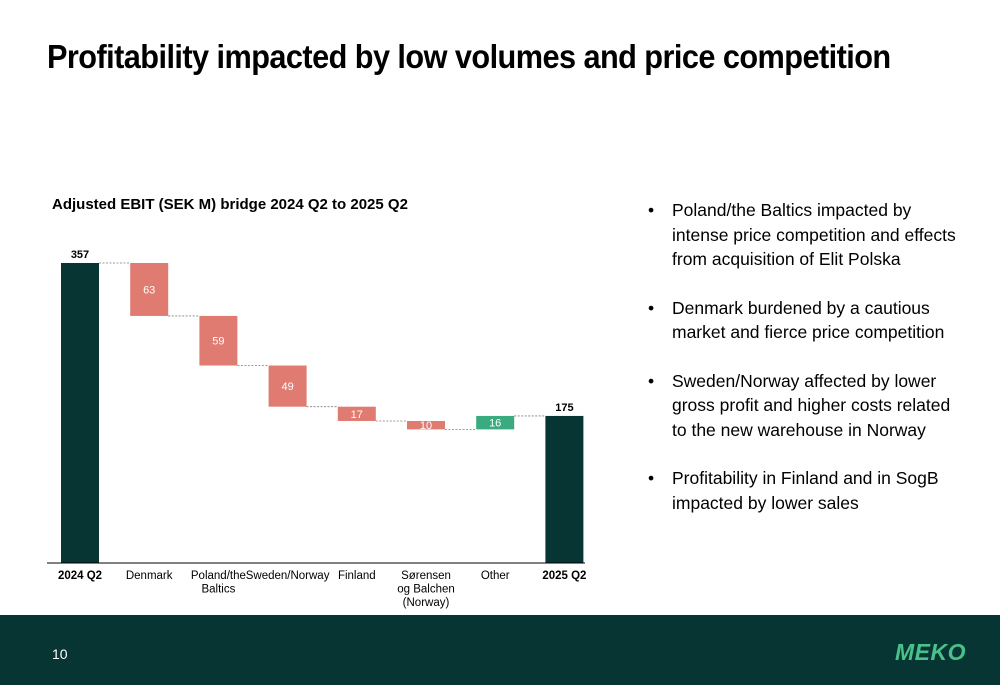  I want to click on x-tick-label: Poland/the Baltics, so click(218, 583).